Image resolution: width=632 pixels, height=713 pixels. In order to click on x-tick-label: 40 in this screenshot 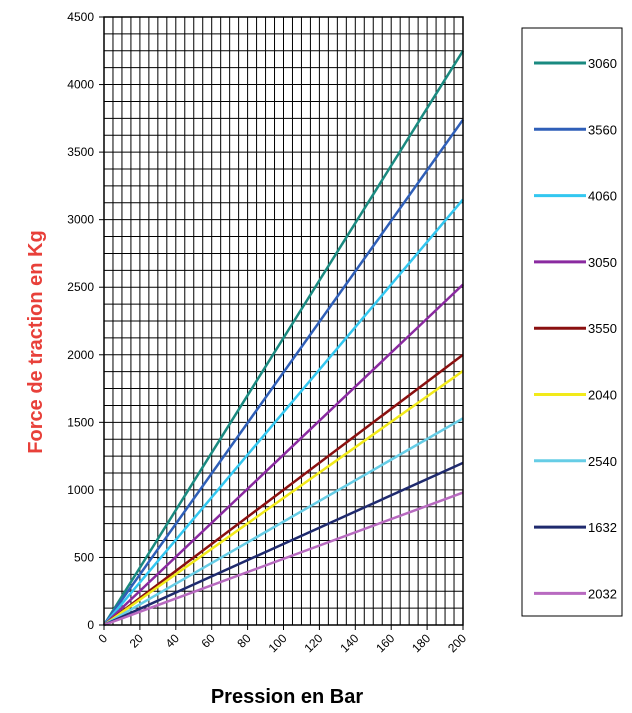, I will do `click(173, 641)`.